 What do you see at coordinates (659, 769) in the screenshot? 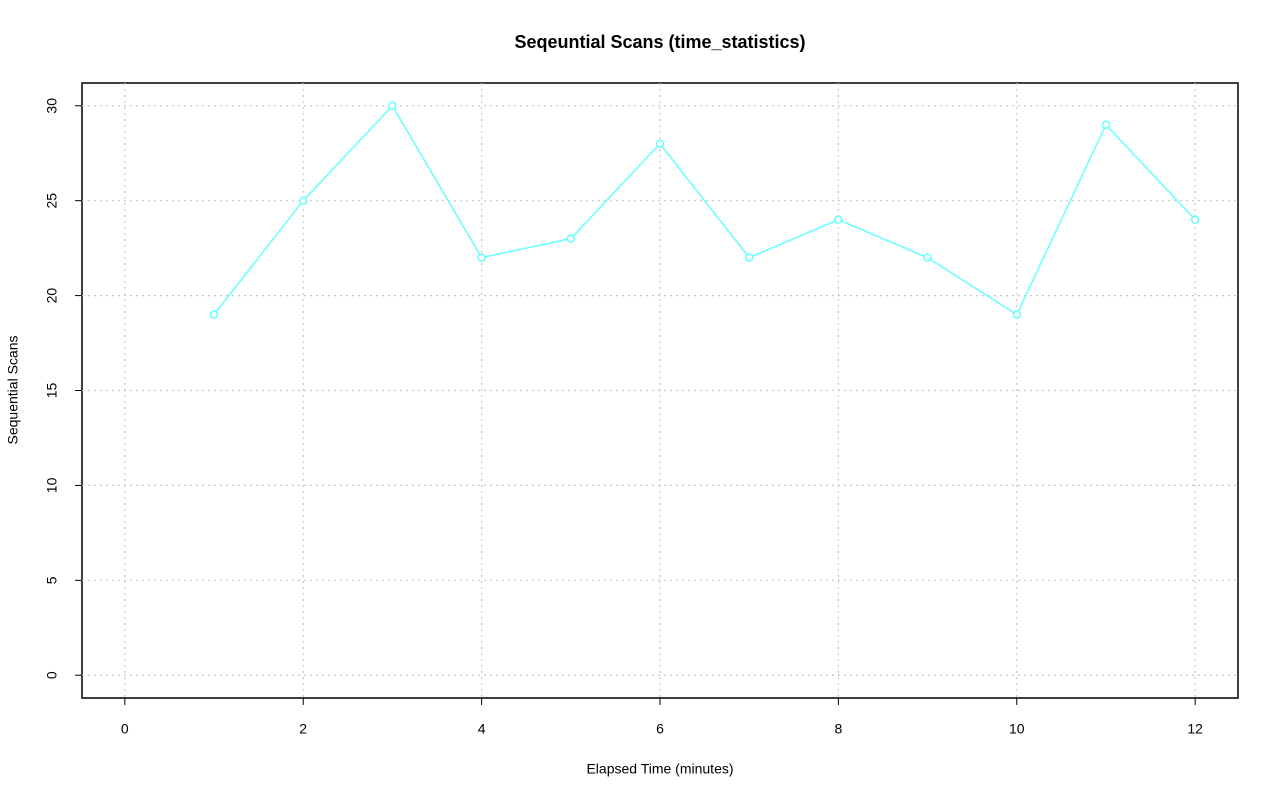
I see `x-axis-title: Elapsed Time (minutes)` at bounding box center [659, 769].